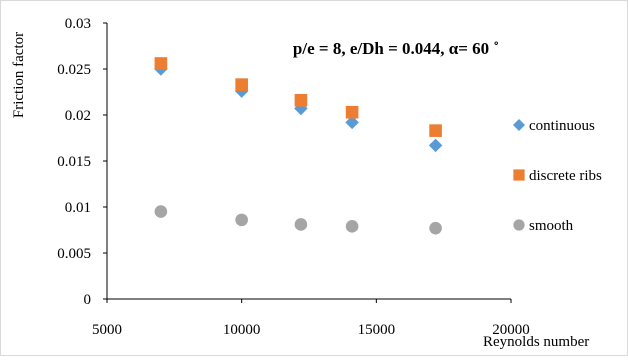 This screenshot has height=360, width=628. What do you see at coordinates (519, 125) in the screenshot?
I see `legend-marker-continuous` at bounding box center [519, 125].